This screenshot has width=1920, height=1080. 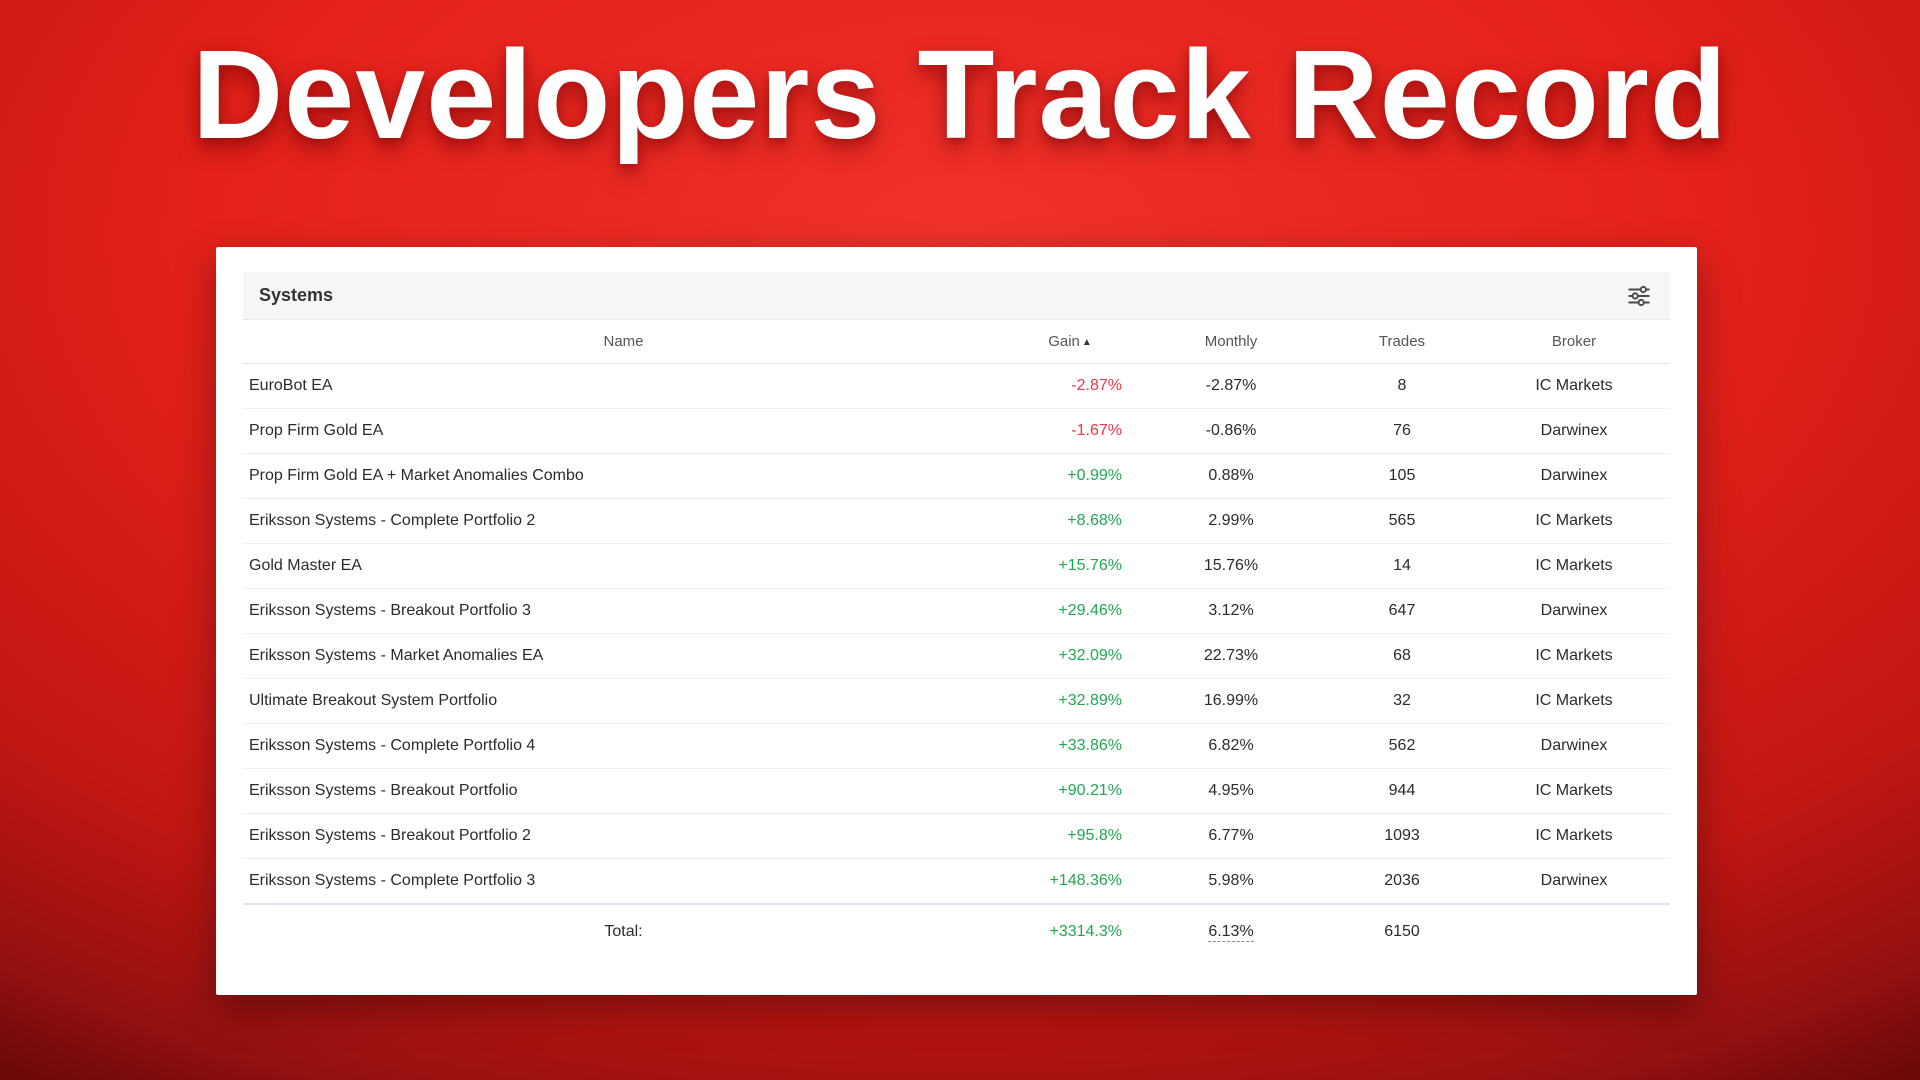 What do you see at coordinates (623, 836) in the screenshot?
I see `system-name: Eriksson Systems - Breakout Portfolio 2` at bounding box center [623, 836].